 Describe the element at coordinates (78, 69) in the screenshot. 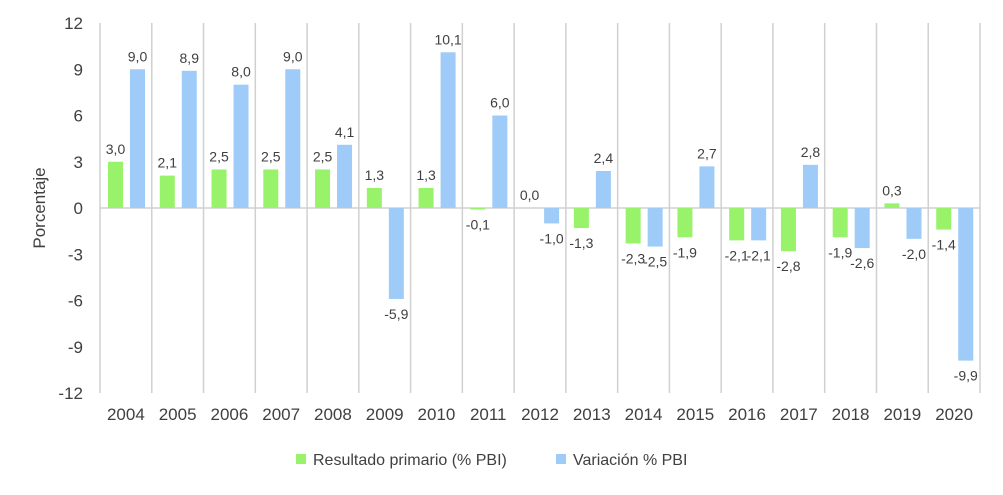

I see `y-tick-label: 9` at that location.